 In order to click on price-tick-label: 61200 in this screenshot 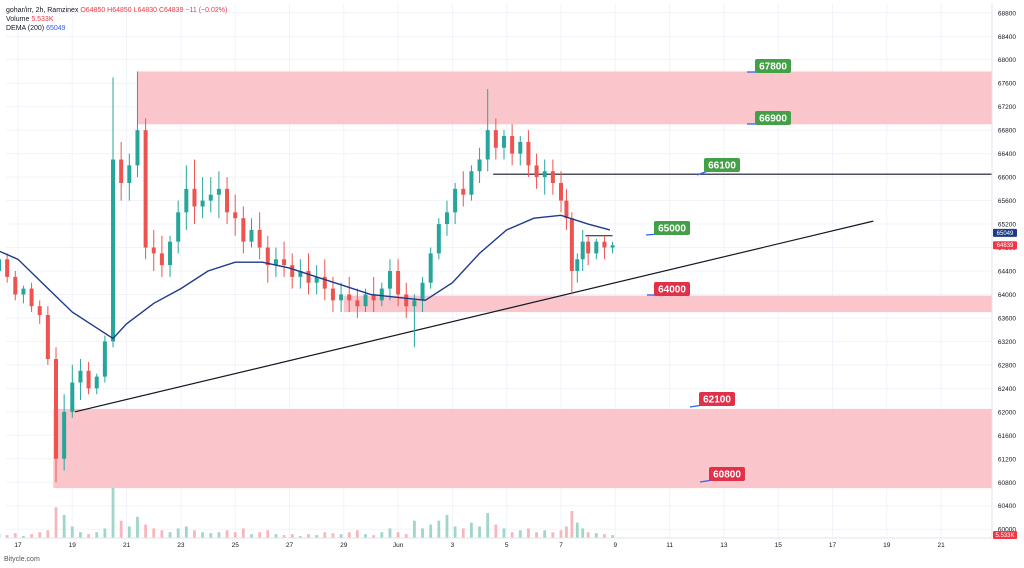, I will do `click(1007, 459)`.